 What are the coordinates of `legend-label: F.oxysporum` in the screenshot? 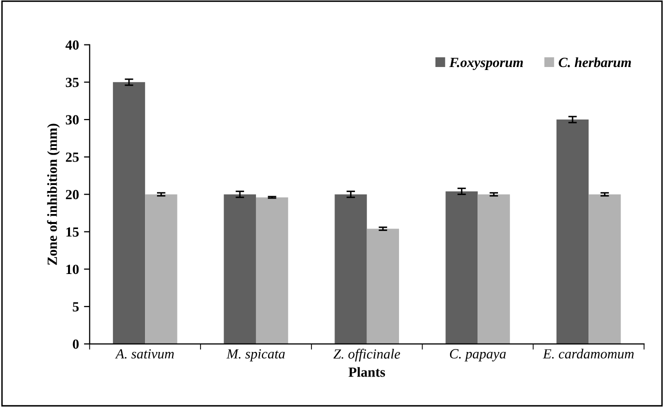 It's located at (486, 64).